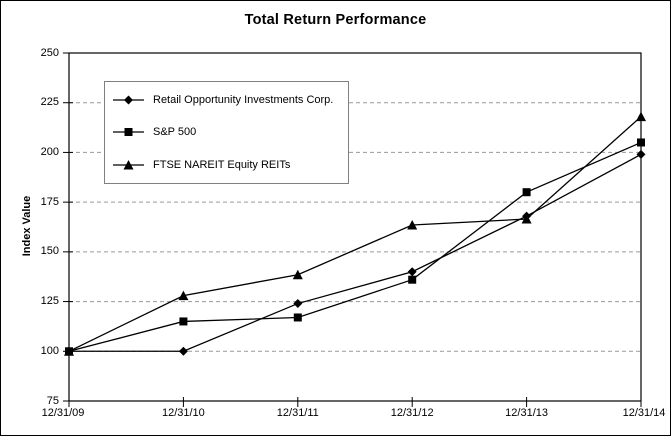  Describe the element at coordinates (222, 164) in the screenshot. I see `legend-label-nareit: FTSE NAREIT Equity REITs` at that location.